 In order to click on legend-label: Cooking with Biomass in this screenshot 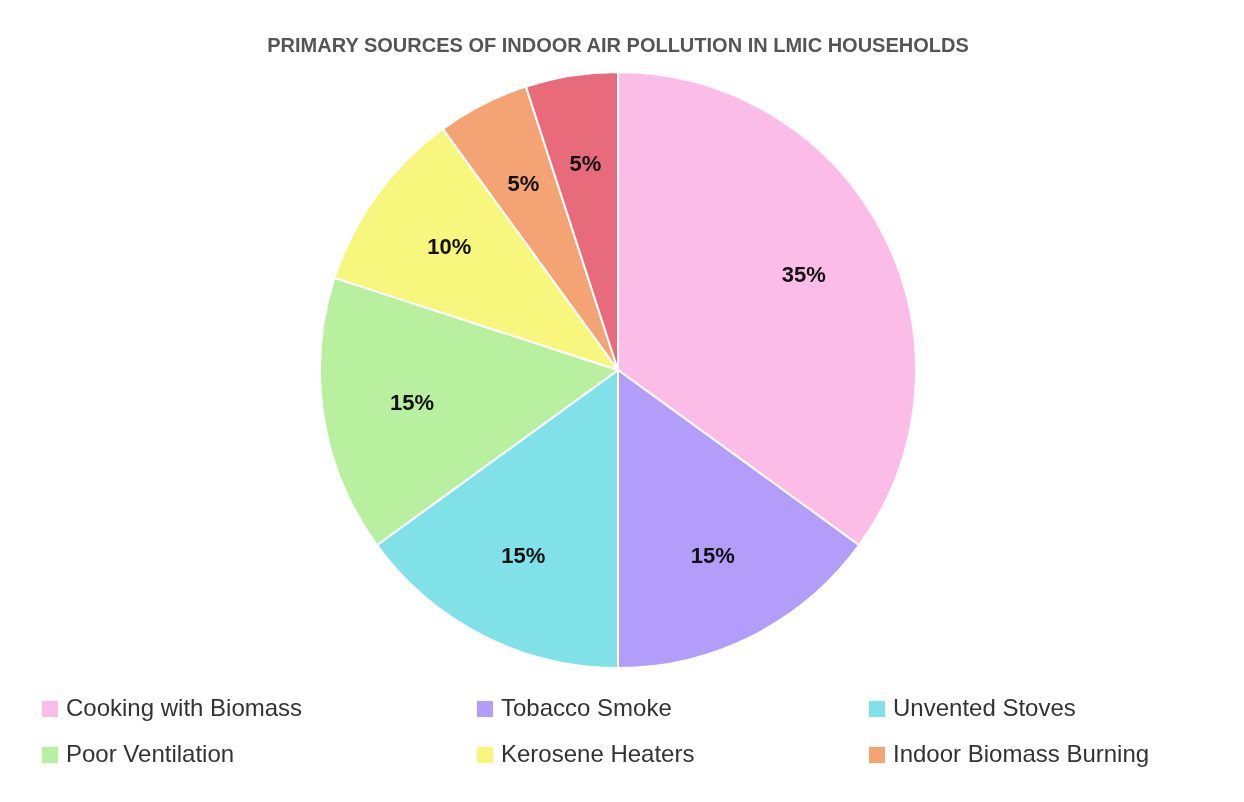, I will do `click(184, 707)`.